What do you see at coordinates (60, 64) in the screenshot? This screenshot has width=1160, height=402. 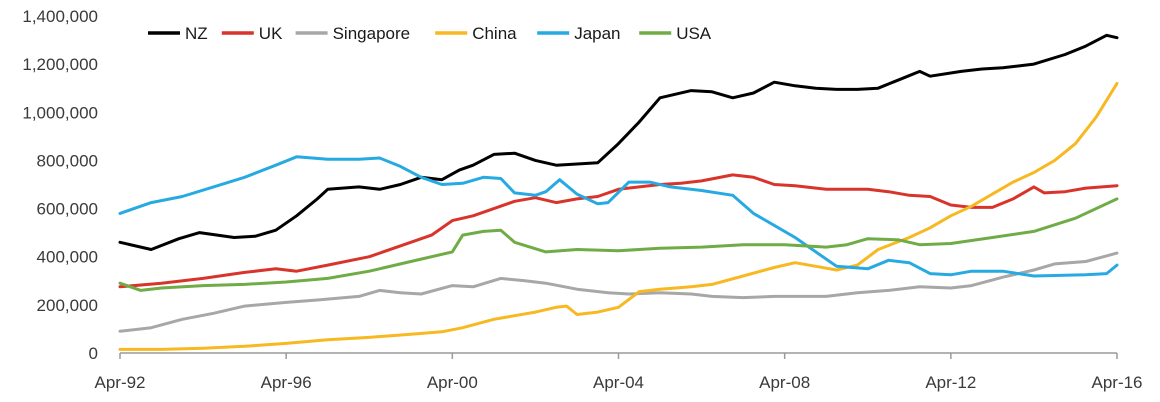 I see `y-tick-label: 1,200,000` at bounding box center [60, 64].